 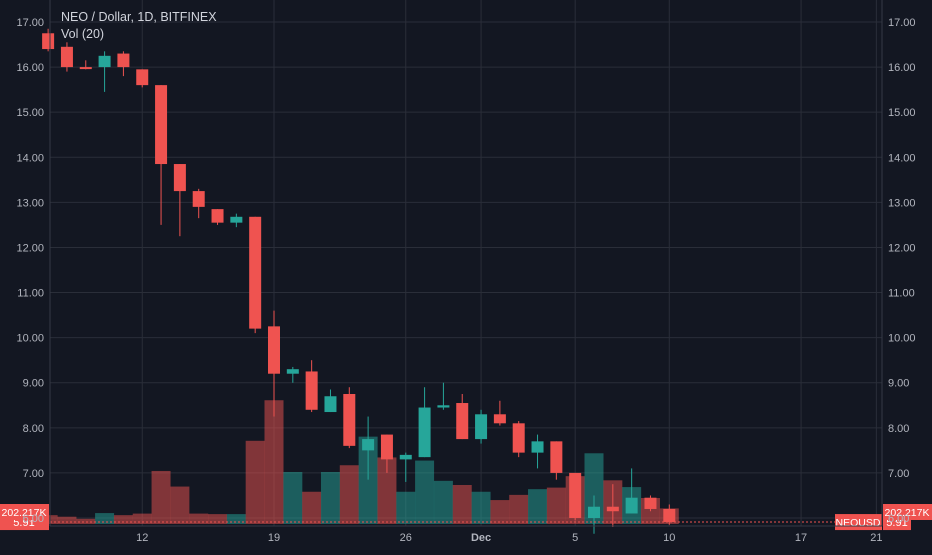 What do you see at coordinates (139, 26) in the screenshot?
I see `chart-header: NEO / Dollar, 1D, BITFINEX Vol (20)` at bounding box center [139, 26].